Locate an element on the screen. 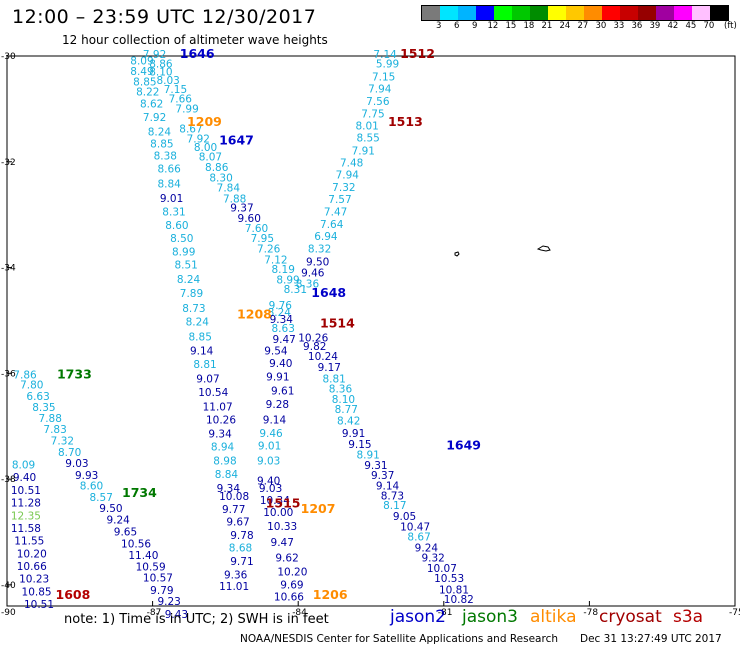 This screenshot has height=650, width=740. swh-value: 7.47 is located at coordinates (335, 213).